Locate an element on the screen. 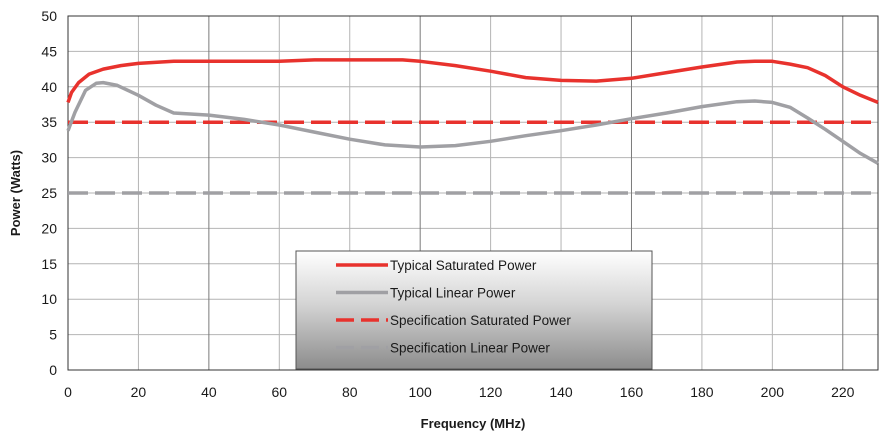 This screenshot has height=434, width=885. x-tick-label: 160 is located at coordinates (632, 392).